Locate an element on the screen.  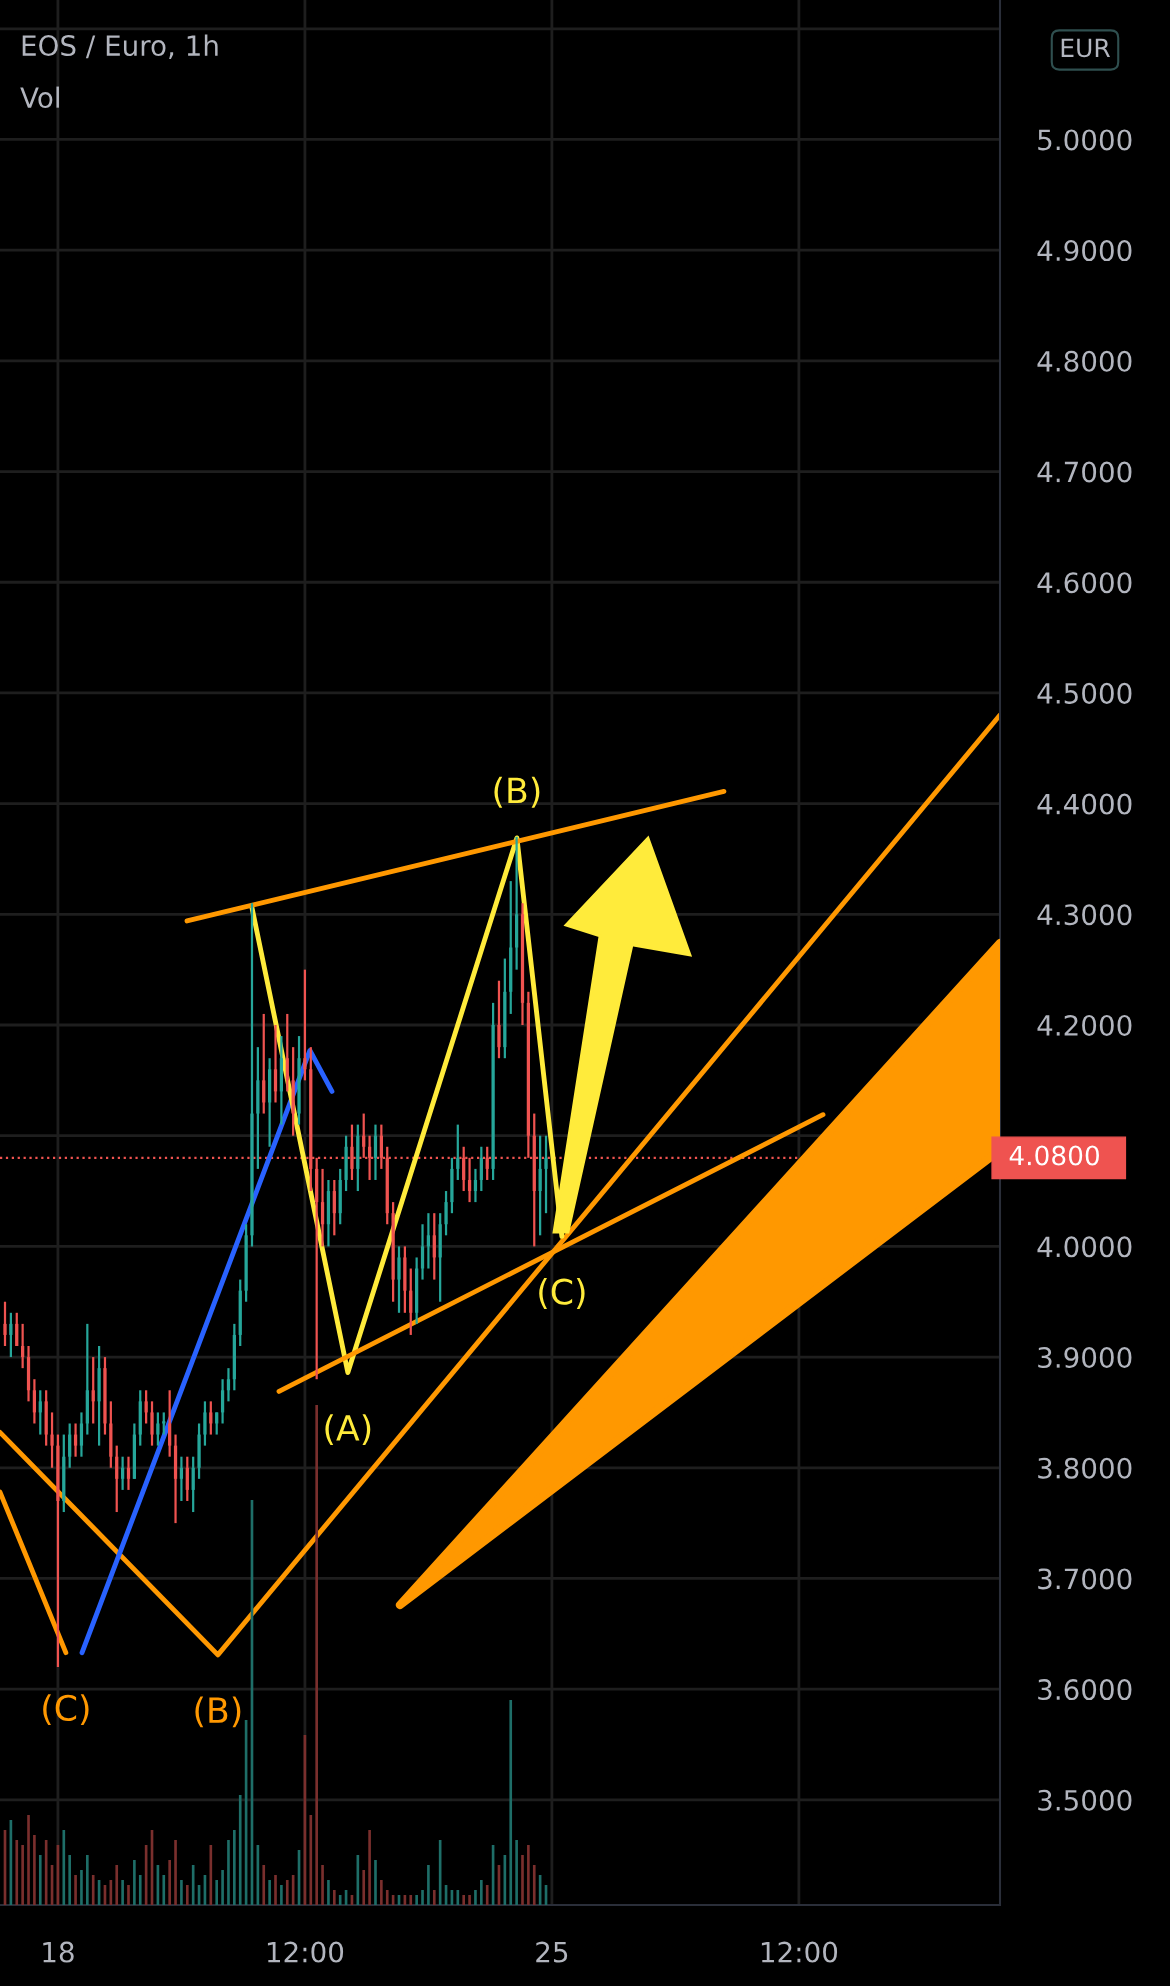
y-tick-label: 4.7000 is located at coordinates (1084, 472).